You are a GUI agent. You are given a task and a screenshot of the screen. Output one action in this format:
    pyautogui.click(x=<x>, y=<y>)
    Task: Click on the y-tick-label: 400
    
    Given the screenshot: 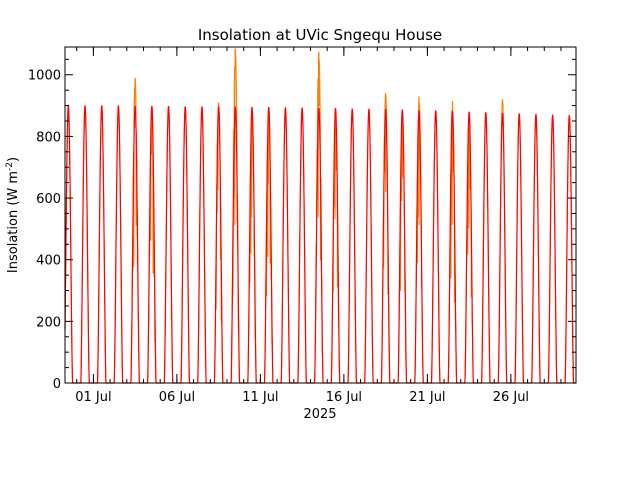 What is the action you would take?
    pyautogui.click(x=48, y=261)
    